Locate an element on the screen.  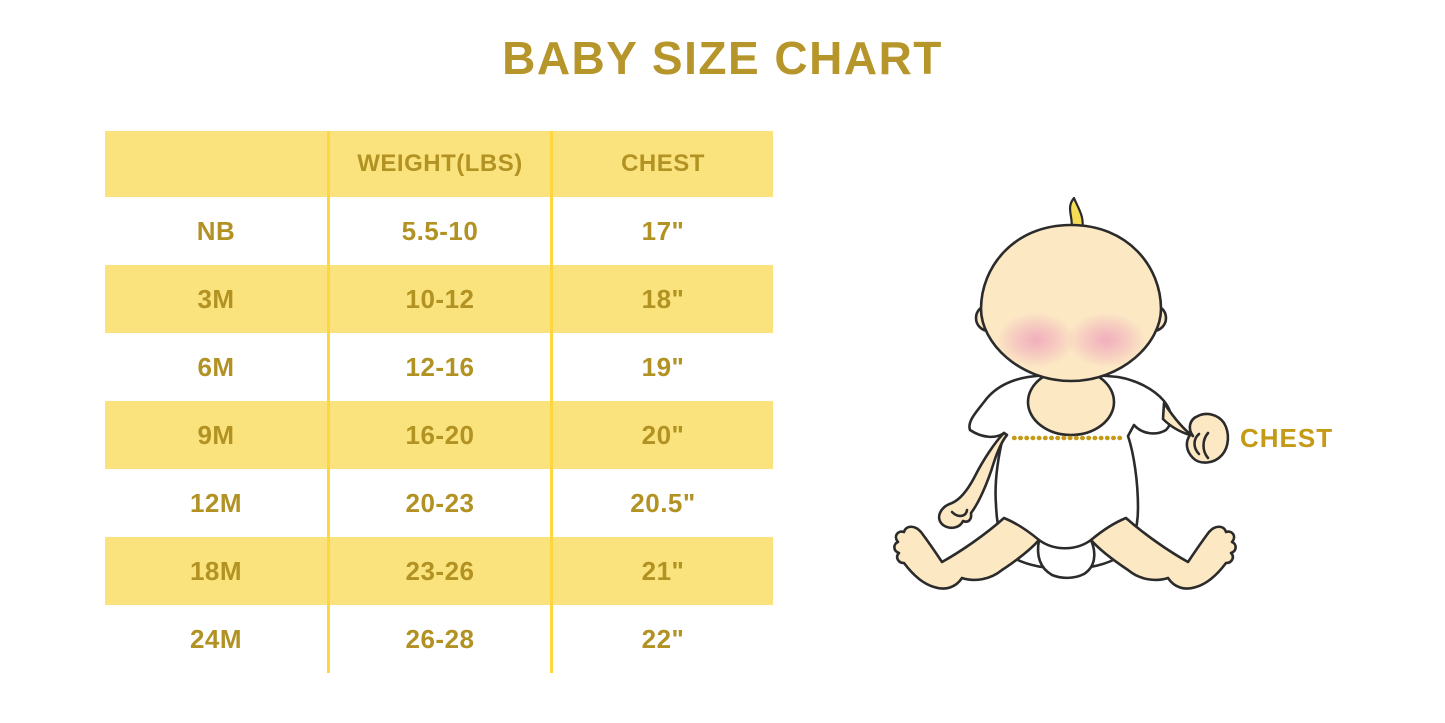
table-row-24m: 24M 26-28 22" is located at coordinates (439, 639).